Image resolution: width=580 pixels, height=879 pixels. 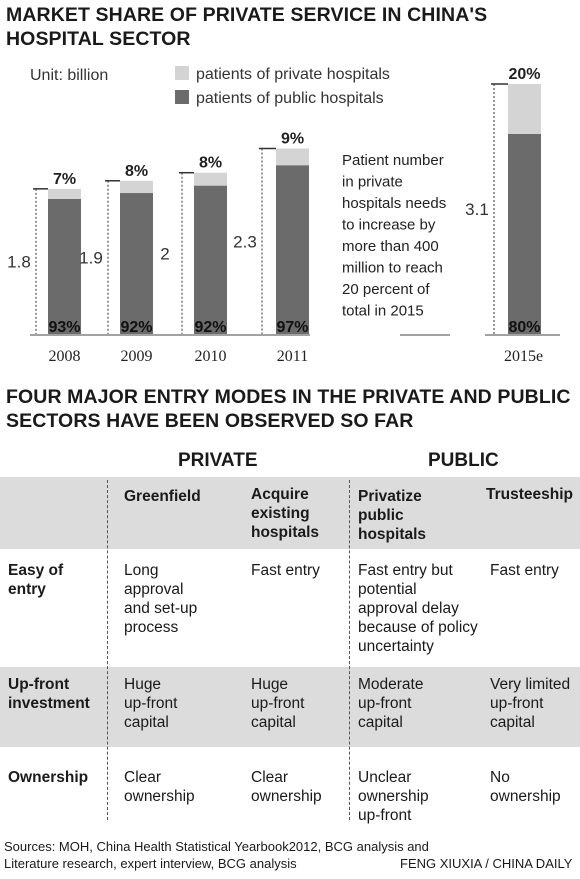 What do you see at coordinates (136, 263) in the screenshot?
I see `bar-public-2009` at bounding box center [136, 263].